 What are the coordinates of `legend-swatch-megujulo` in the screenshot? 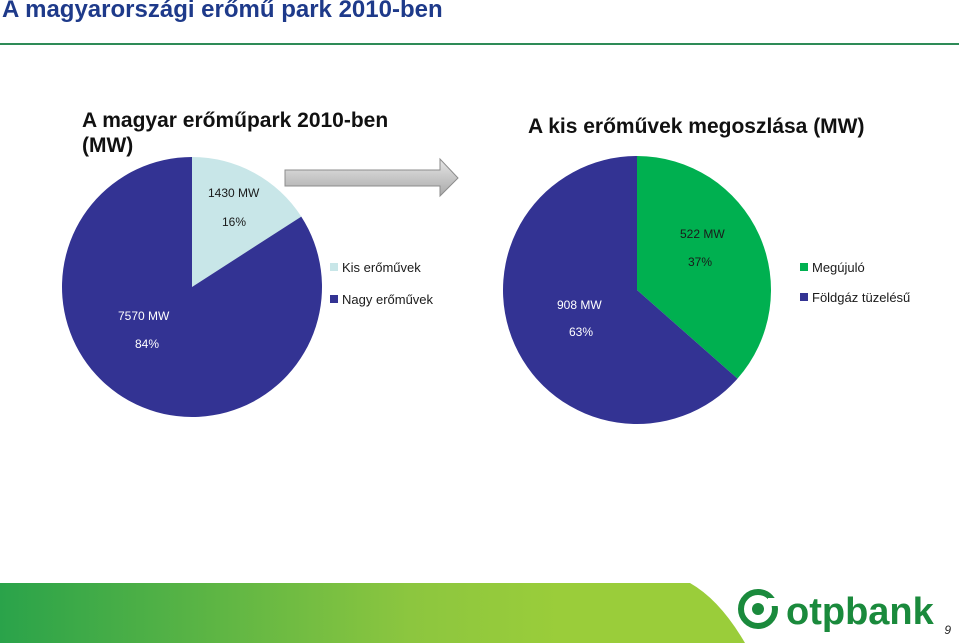 It's located at (804, 267).